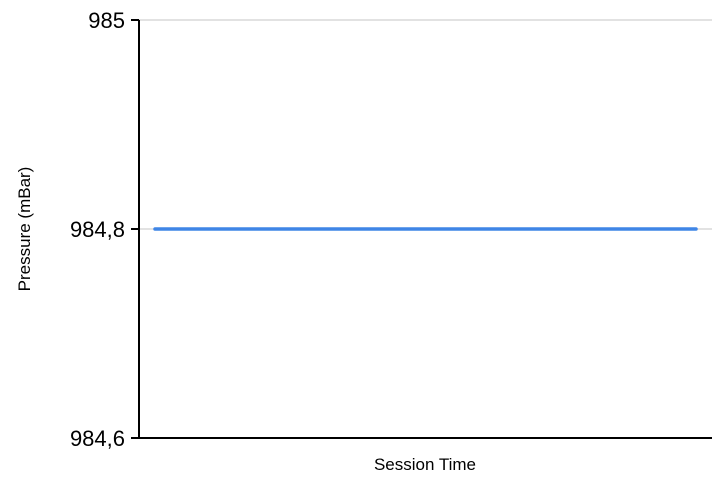 This screenshot has width=720, height=479. Describe the element at coordinates (425, 464) in the screenshot. I see `x-axis-title: Session Time` at that location.